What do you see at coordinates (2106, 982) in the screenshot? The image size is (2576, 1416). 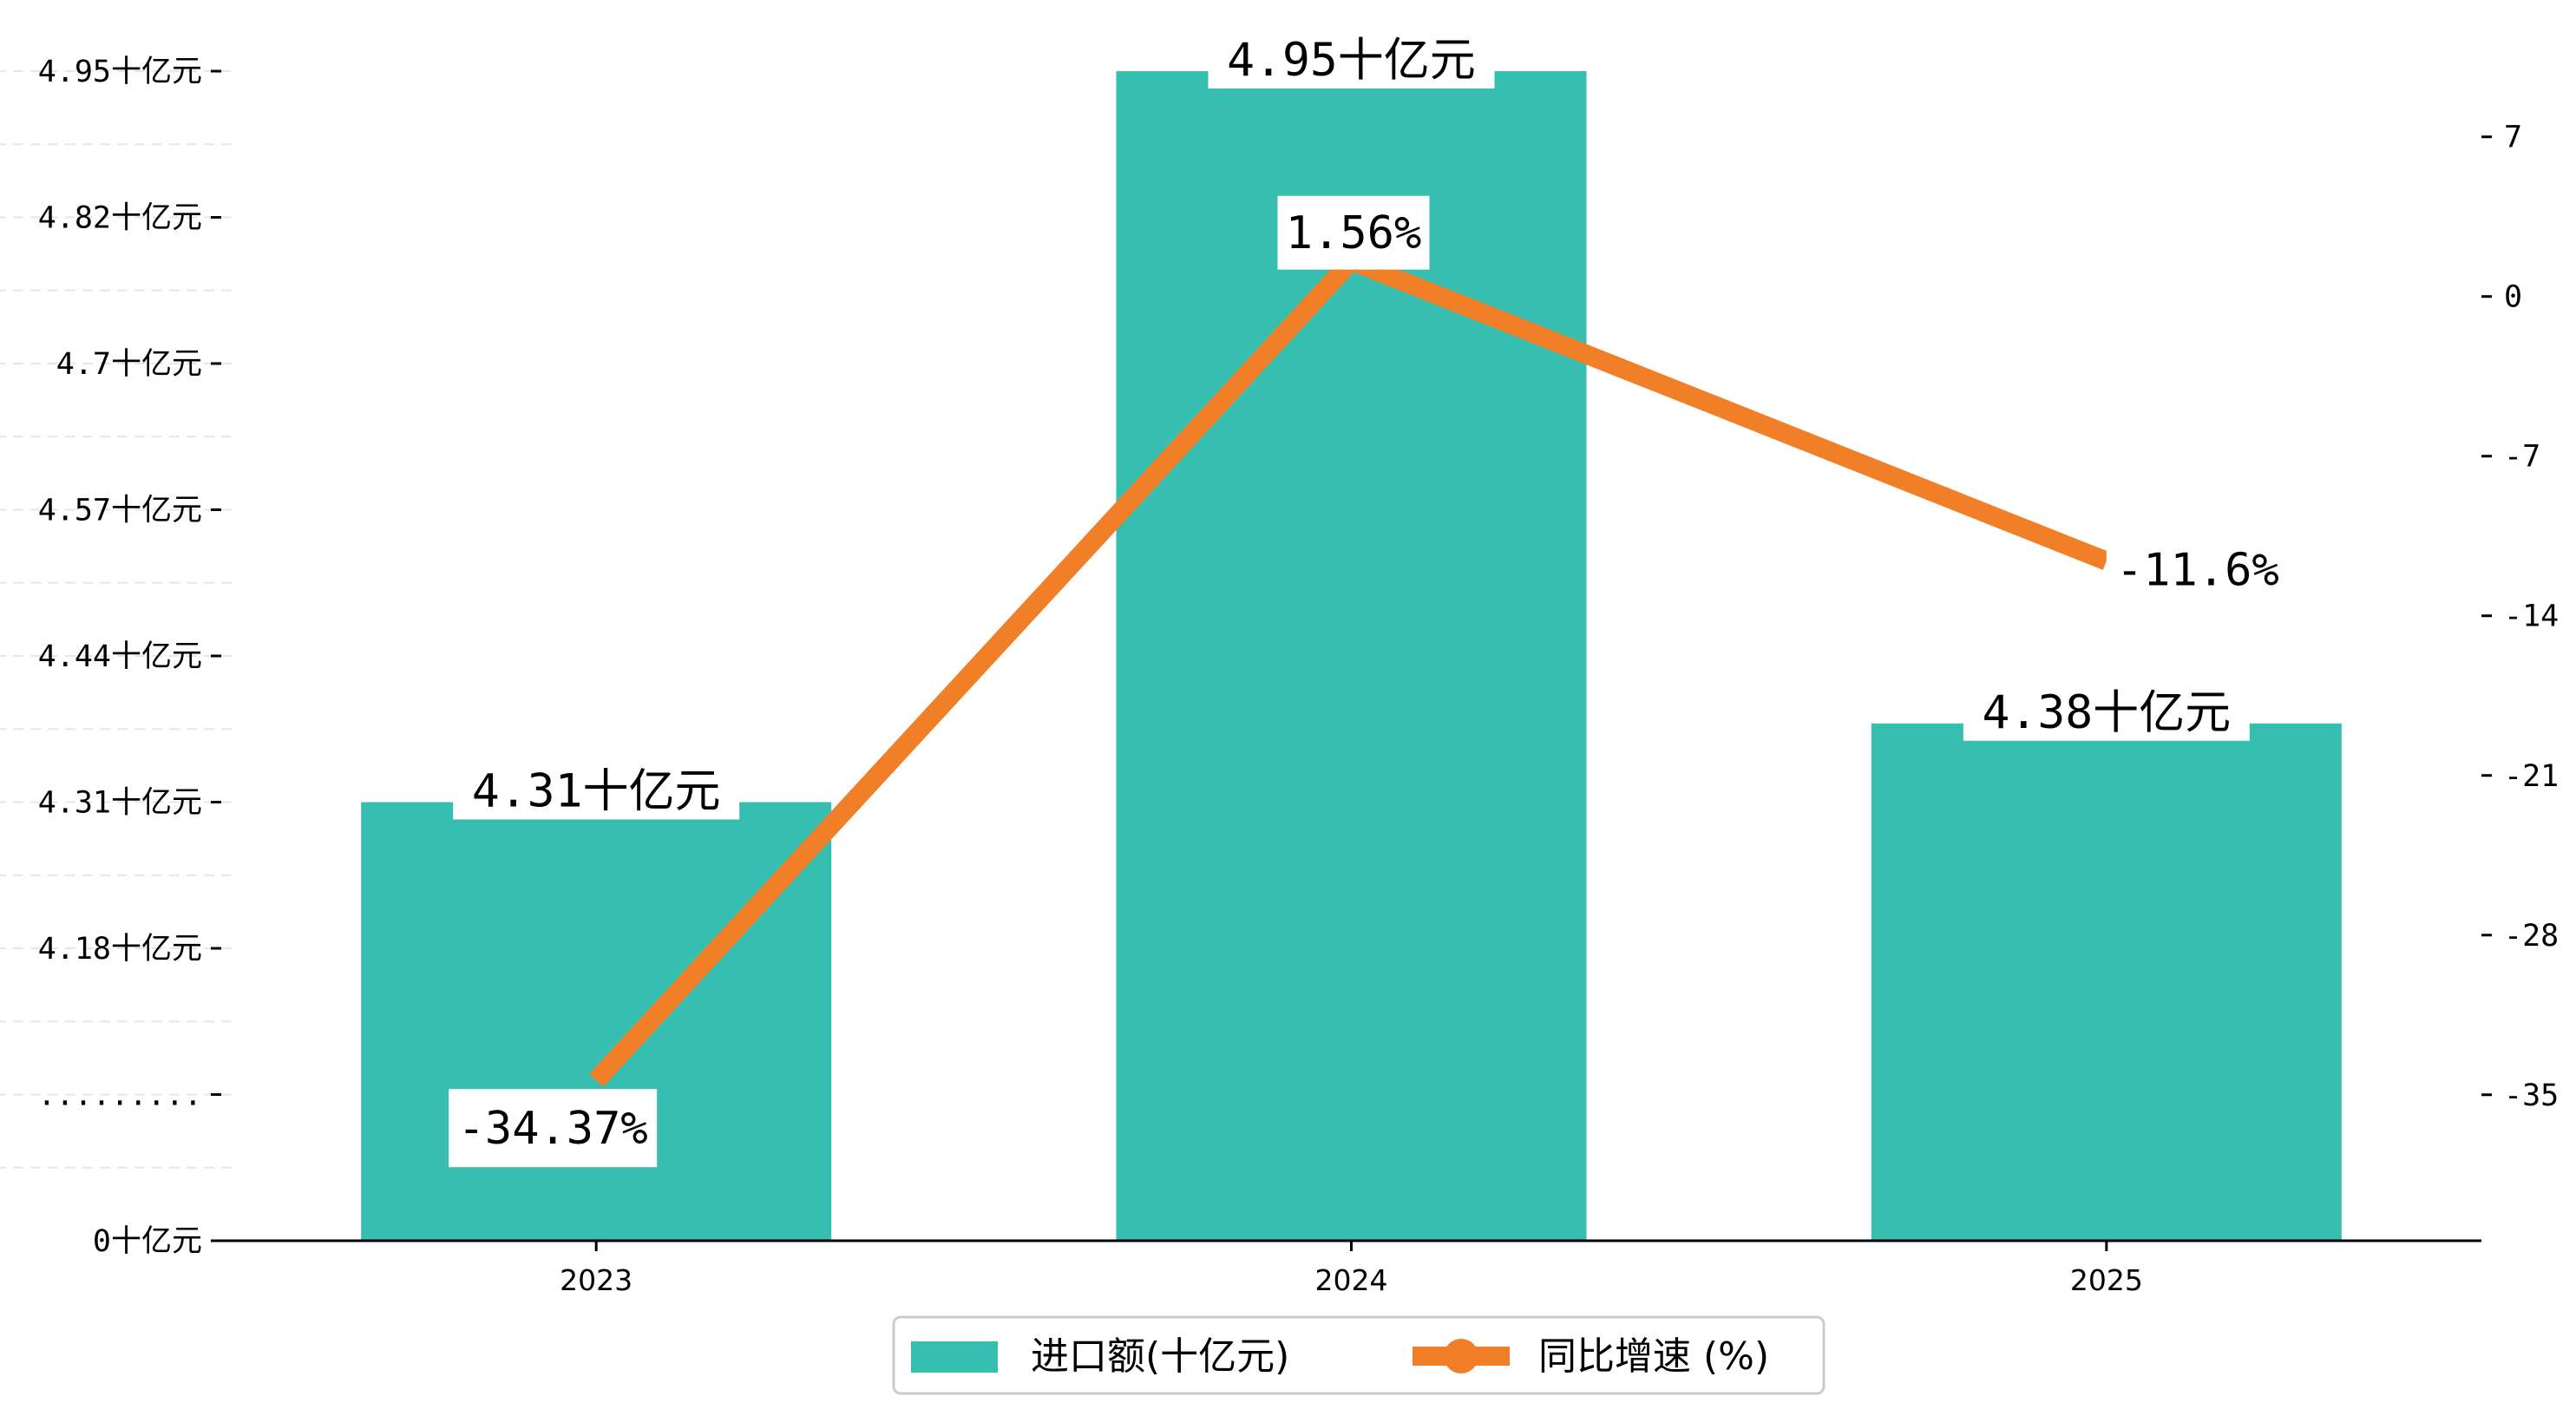 I see `bar-2025` at bounding box center [2106, 982].